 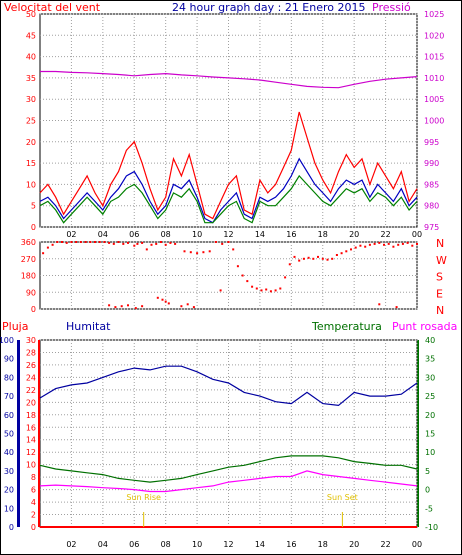 What do you see at coordinates (385, 544) in the screenshot?
I see `x-tick-label: 22` at bounding box center [385, 544].